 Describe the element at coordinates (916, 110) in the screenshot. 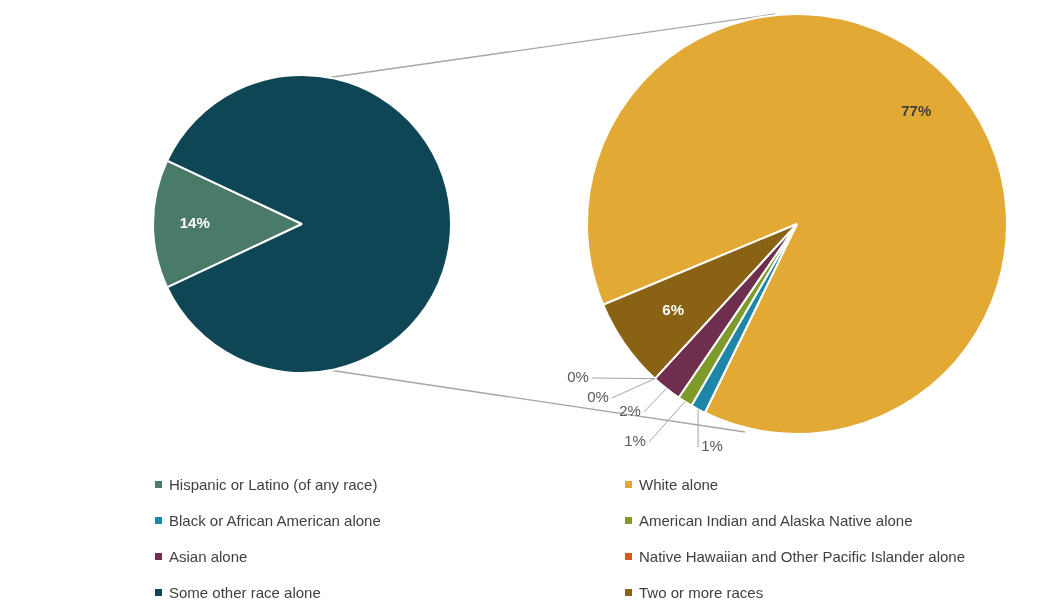

I see `data-label: 77%` at that location.